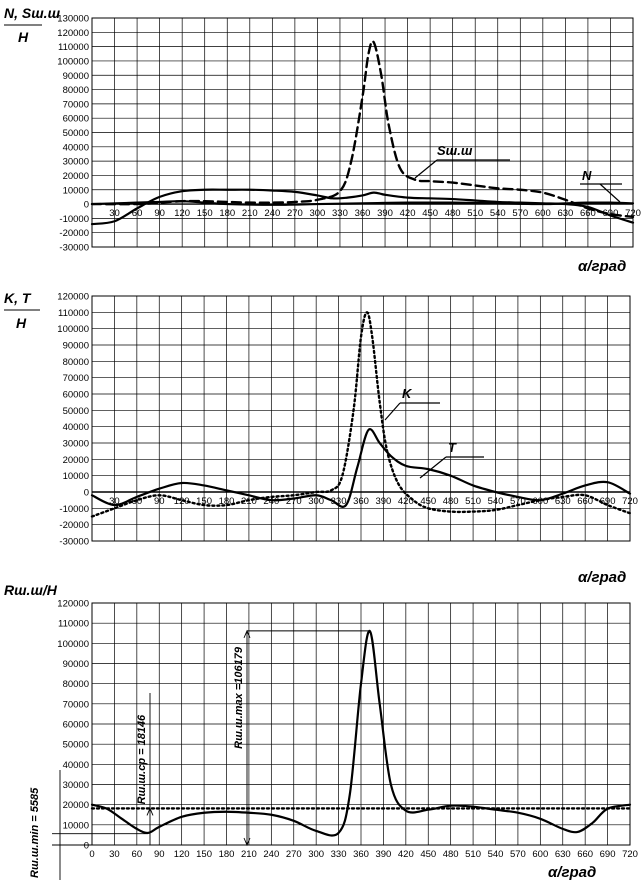 The image size is (642, 885). Describe the element at coordinates (73, 329) in the screenshot. I see `chart2-ytick-label: 100000` at that location.